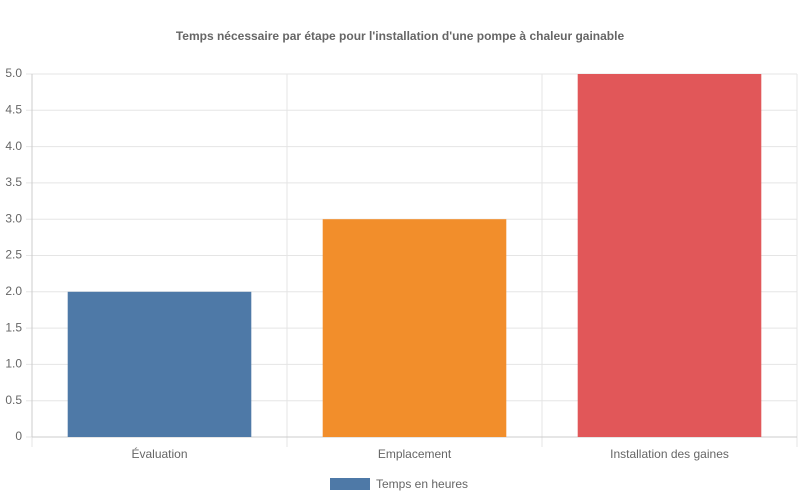  I want to click on y-tick-label: 4.5, so click(13, 109).